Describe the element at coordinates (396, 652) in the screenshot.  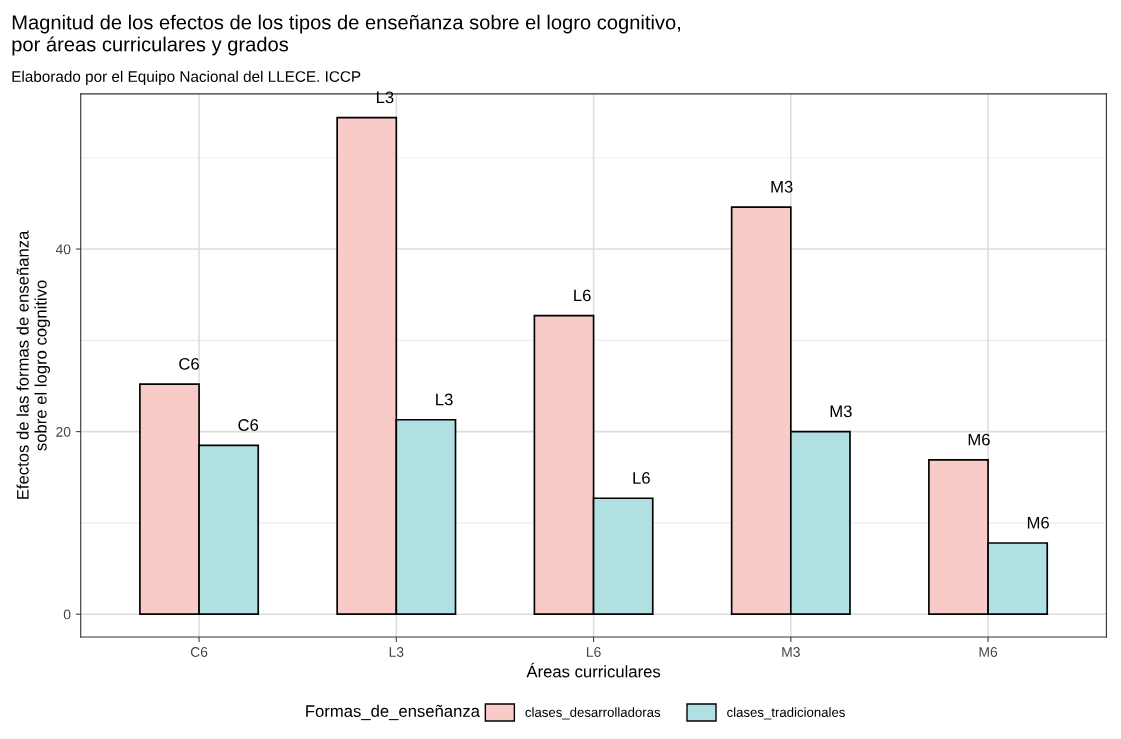
I see `x-tick-label: L3` at that location.